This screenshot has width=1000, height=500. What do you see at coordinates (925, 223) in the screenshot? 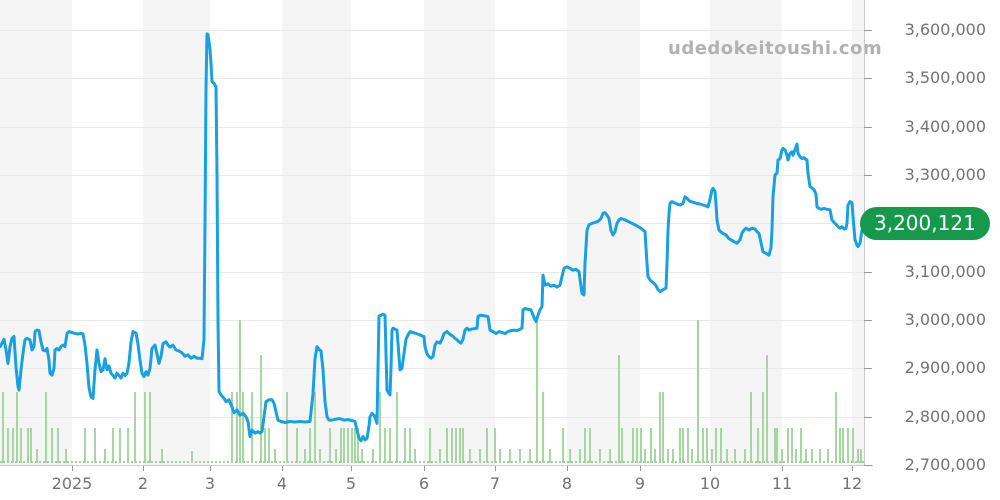
I see `current-price-badge: 3,200,121` at bounding box center [925, 223].